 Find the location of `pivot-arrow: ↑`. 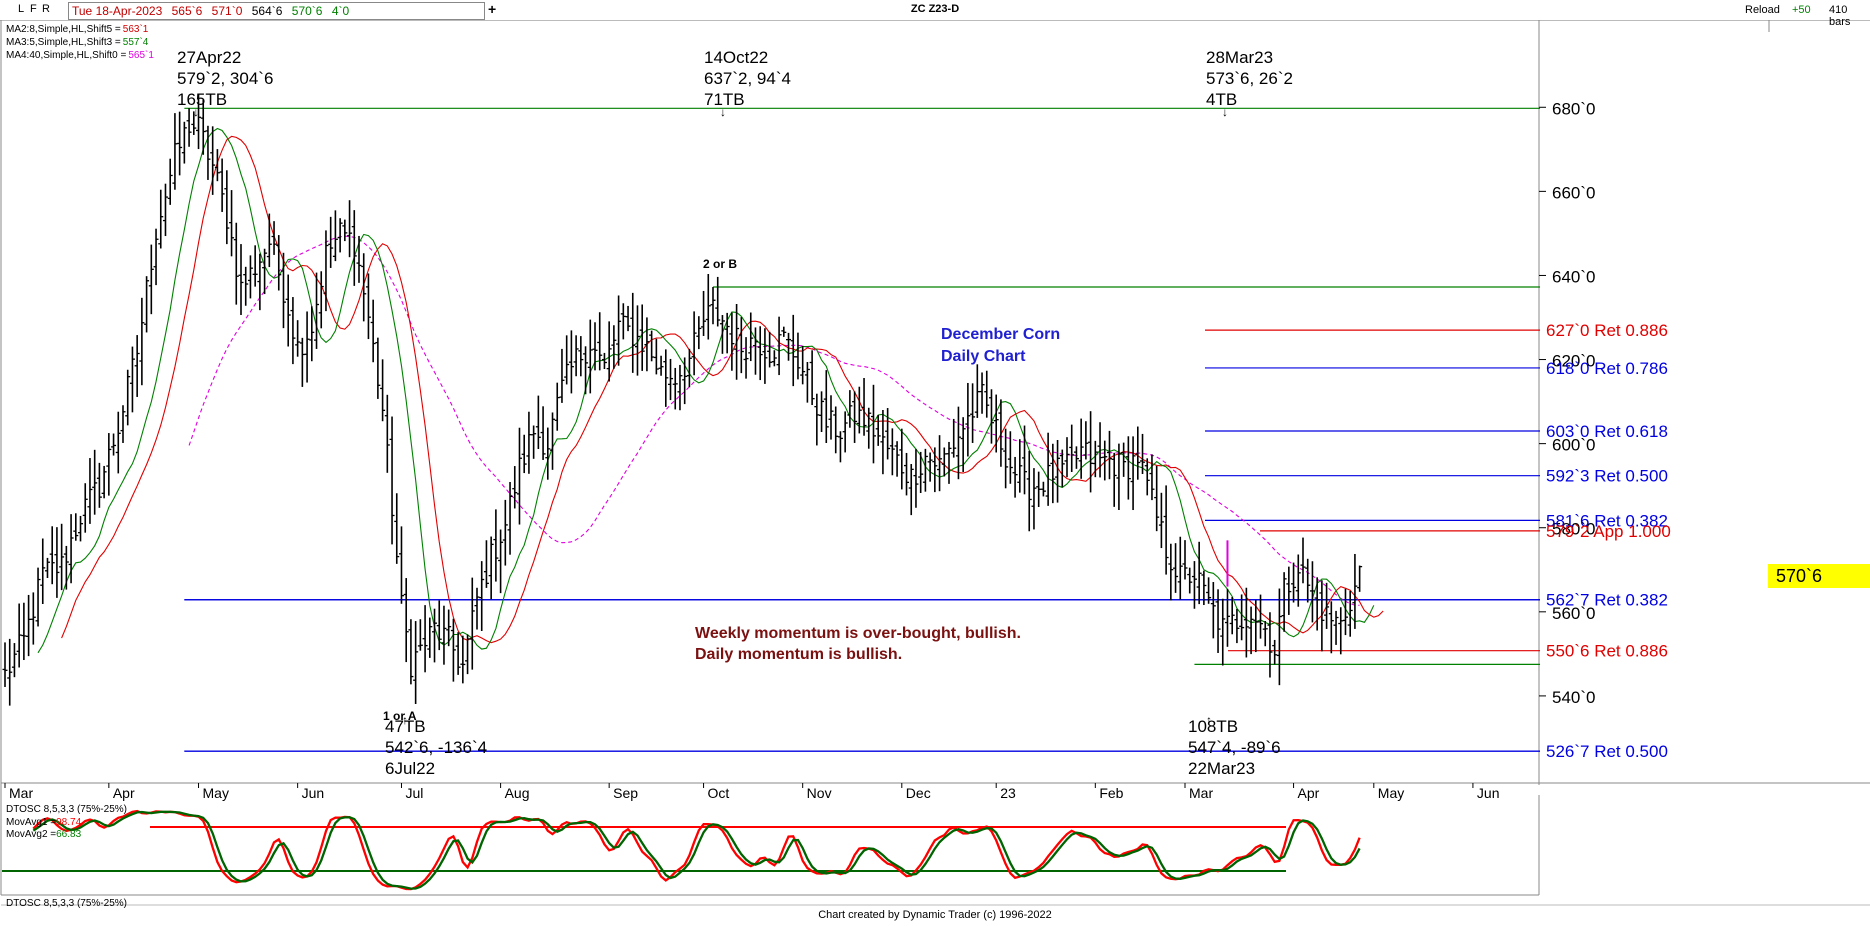

pivot-arrow: ↑ is located at coordinates (405, 720).